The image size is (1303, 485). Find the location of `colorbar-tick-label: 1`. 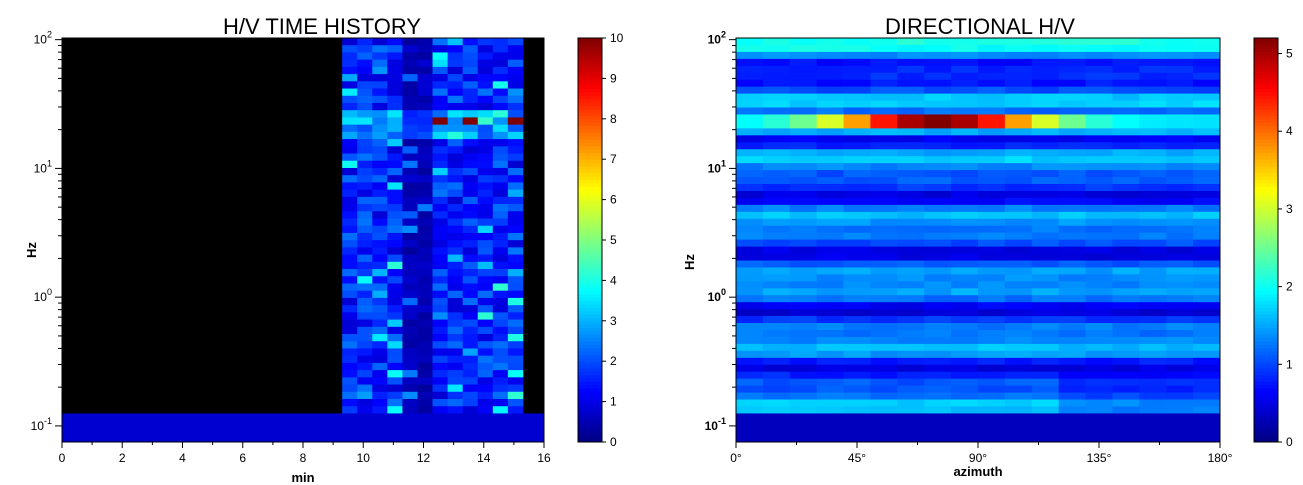

colorbar-tick-label: 1 is located at coordinates (1289, 364).